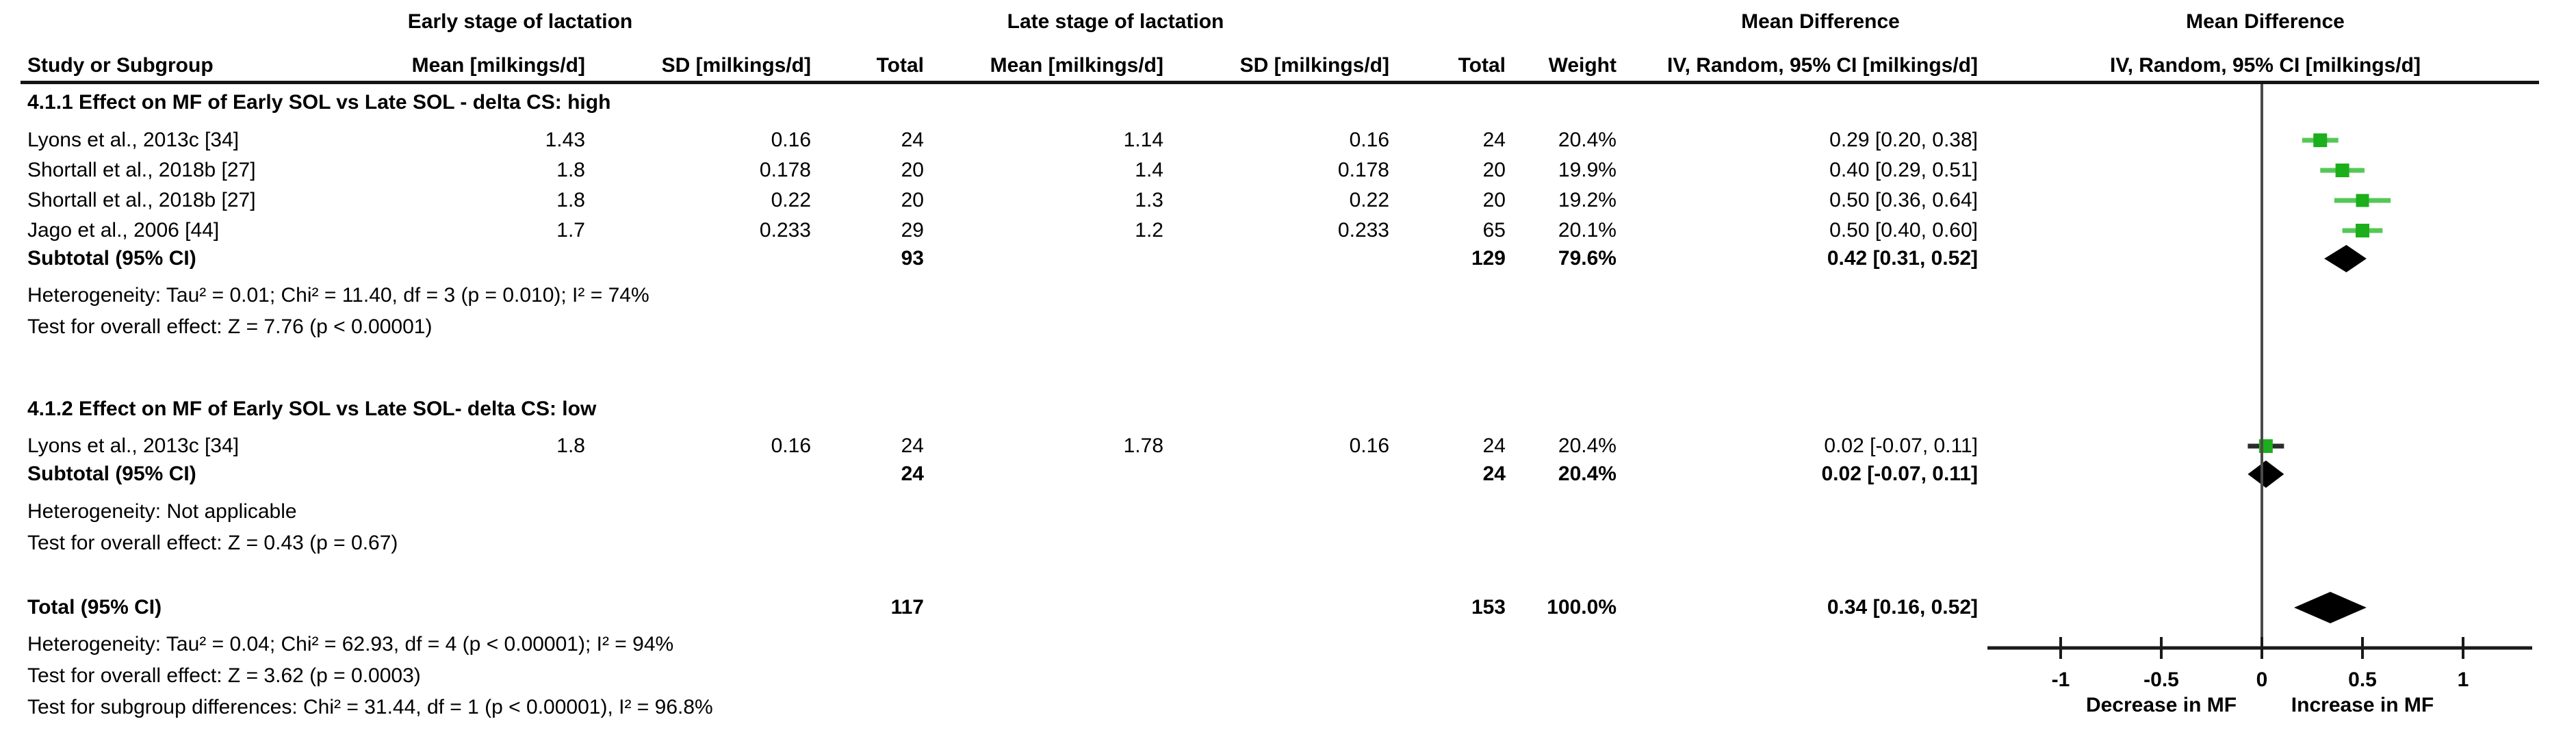 This screenshot has height=754, width=2576. Describe the element at coordinates (785, 230) in the screenshot. I see `study-row-sd-early: 0.233` at that location.